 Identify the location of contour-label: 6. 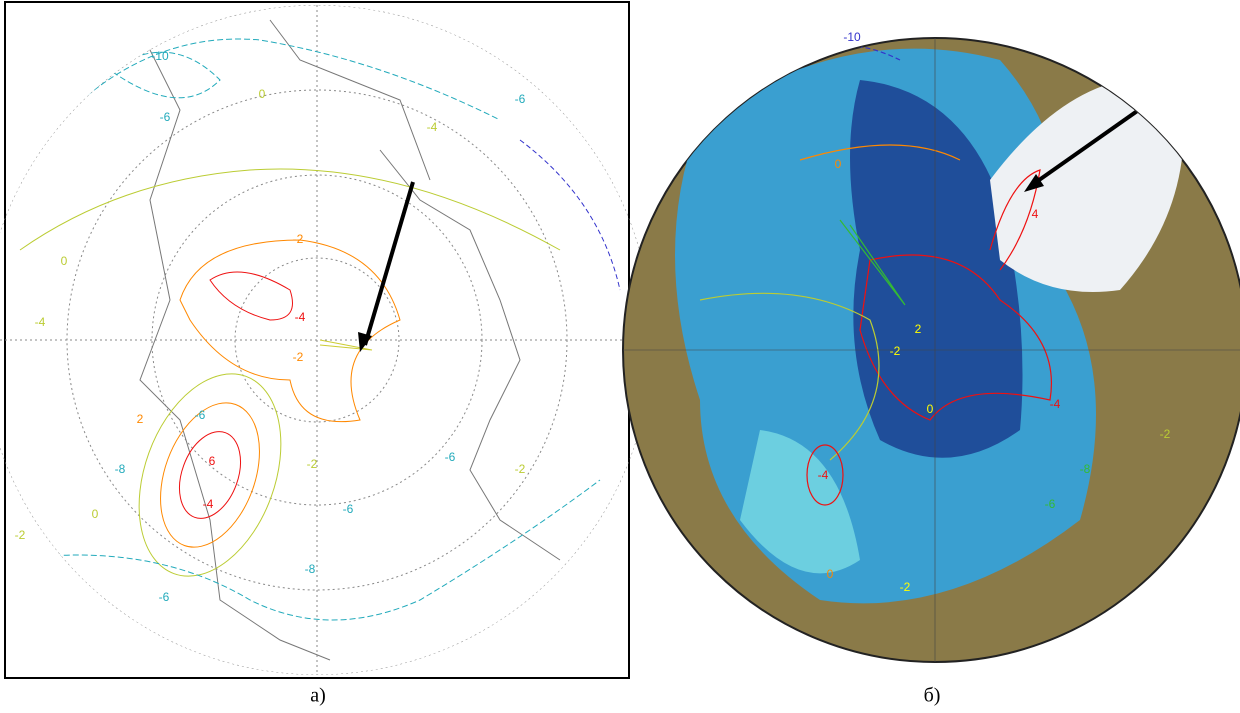
(212, 461).